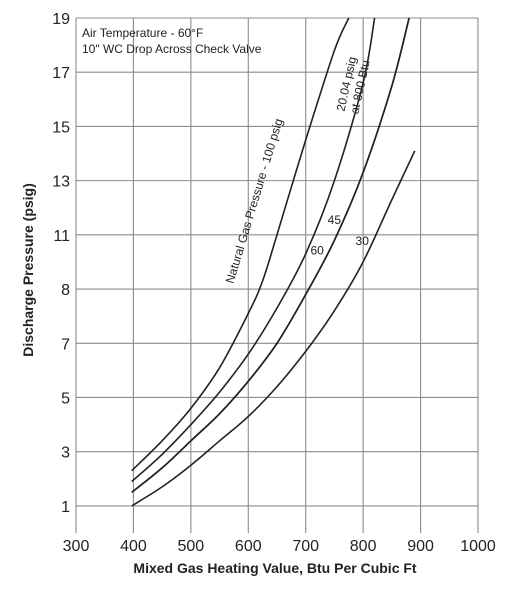 This screenshot has width=507, height=598. I want to click on series-label-line: 60, so click(317, 251).